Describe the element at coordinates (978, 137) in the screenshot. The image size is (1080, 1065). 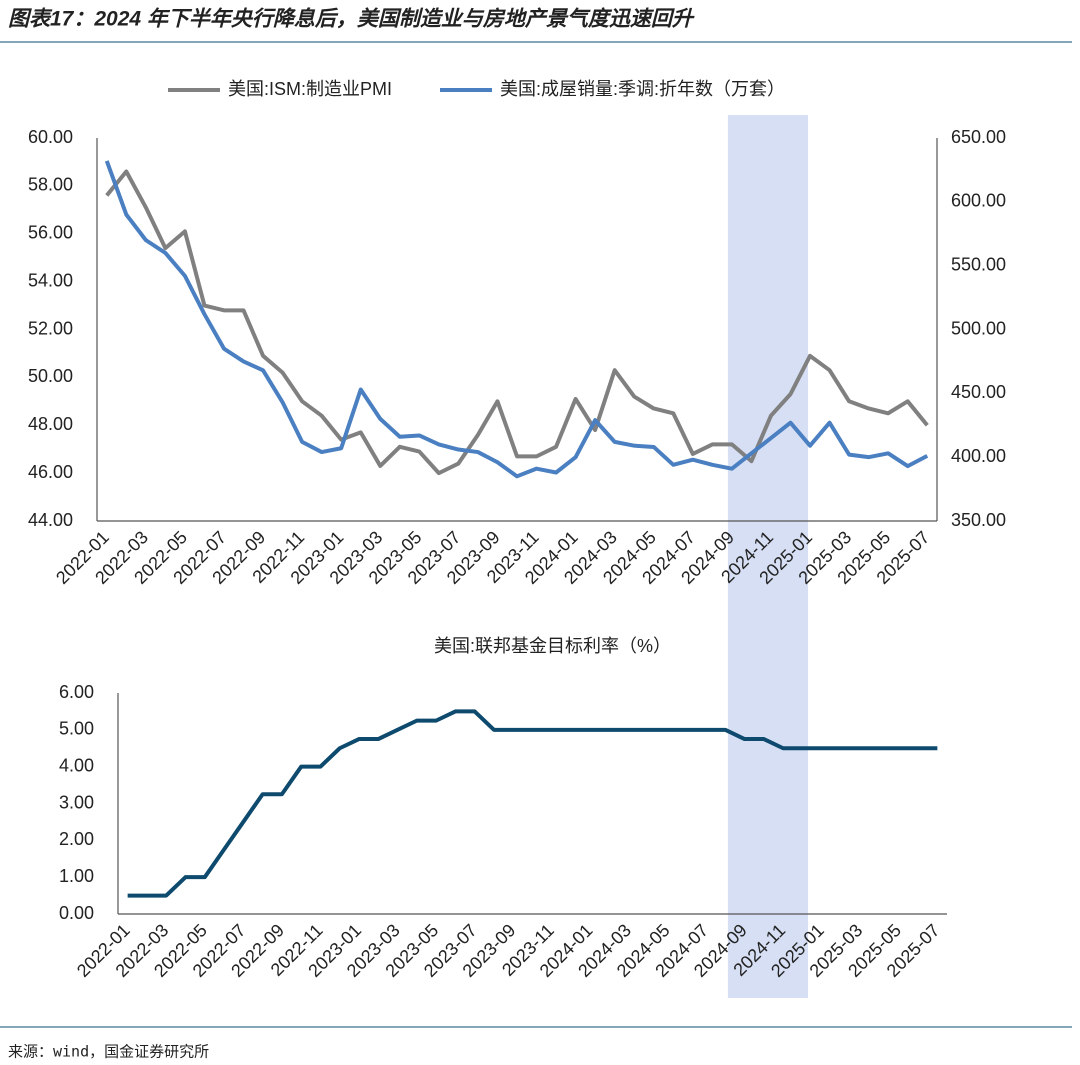
I see `y2-tick-label: 650.00` at that location.